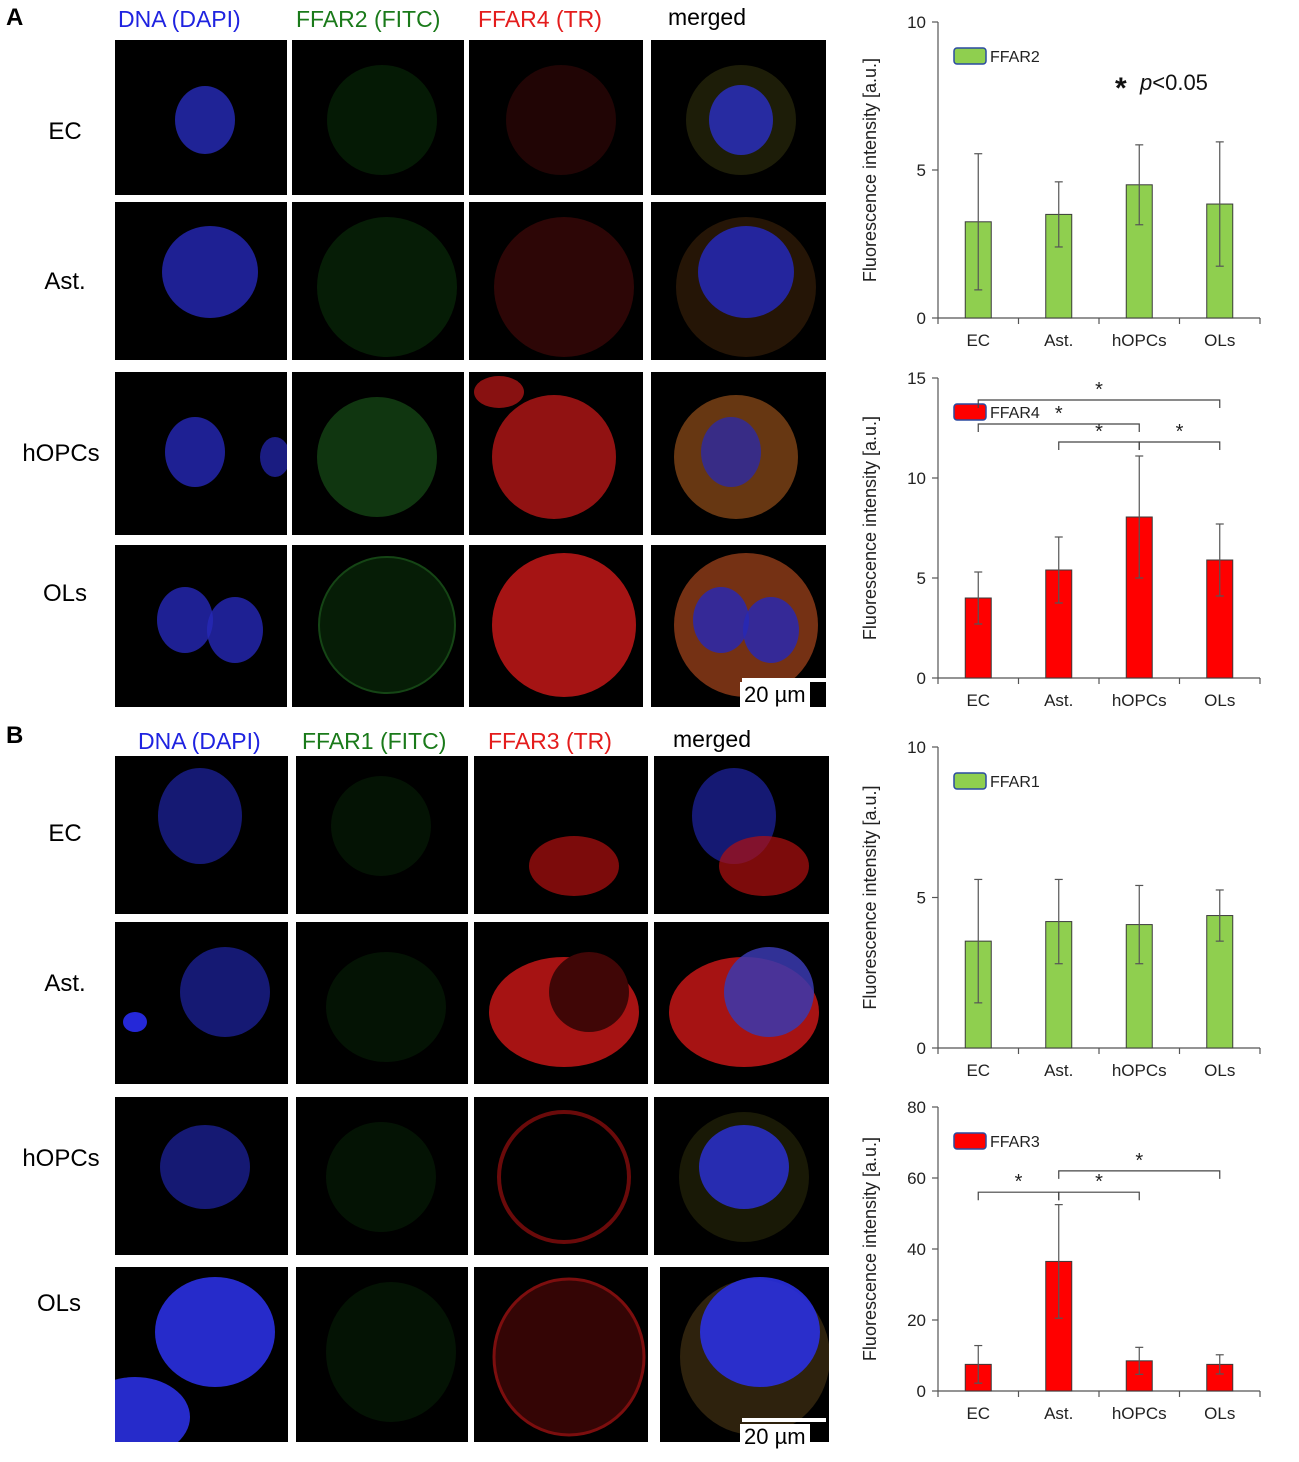 Image resolution: width=1299 pixels, height=1462 pixels. I want to click on column-header-fitc-b: FFAR1 (FITC), so click(374, 741).